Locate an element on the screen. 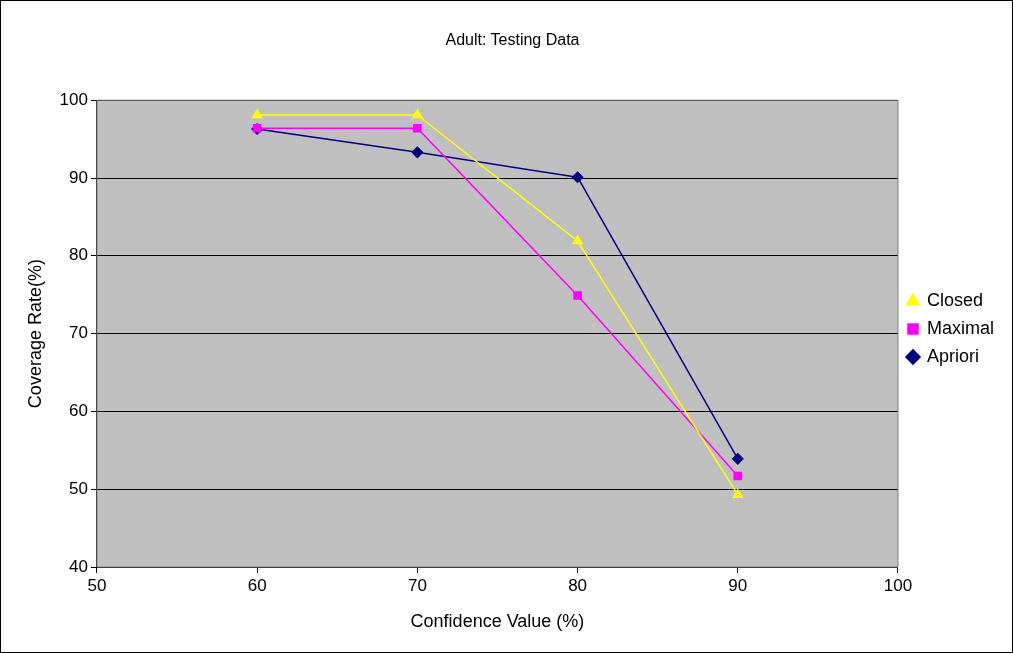 This screenshot has height=653, width=1013. x-tick-label: 100 is located at coordinates (898, 585).